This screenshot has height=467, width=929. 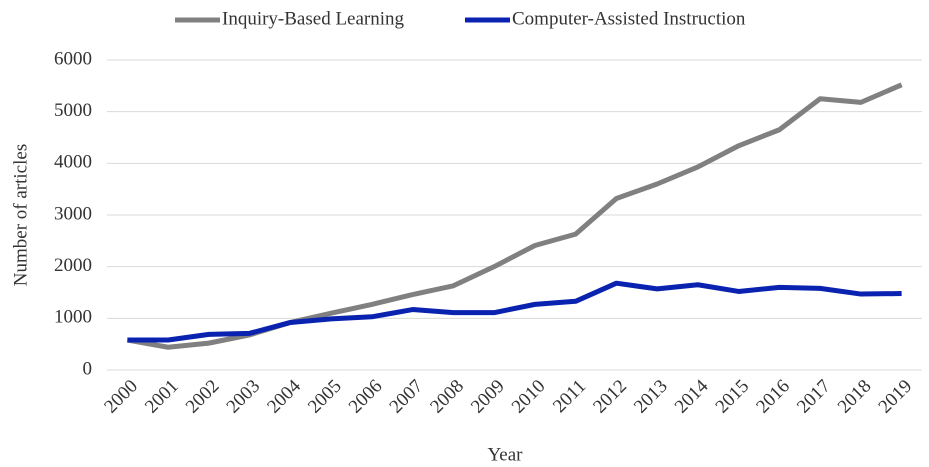 I want to click on x-tick-label: 2008, so click(x=447, y=397).